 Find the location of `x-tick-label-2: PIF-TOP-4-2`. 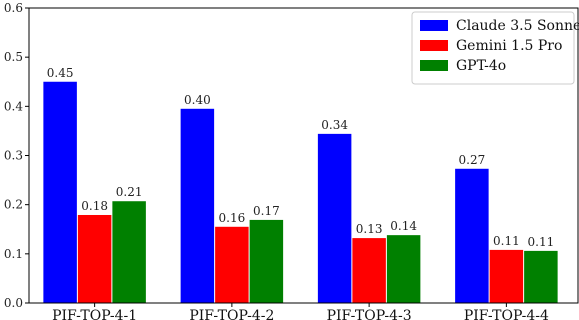

x-tick-label-2: PIF-TOP-4-2 is located at coordinates (231, 314).